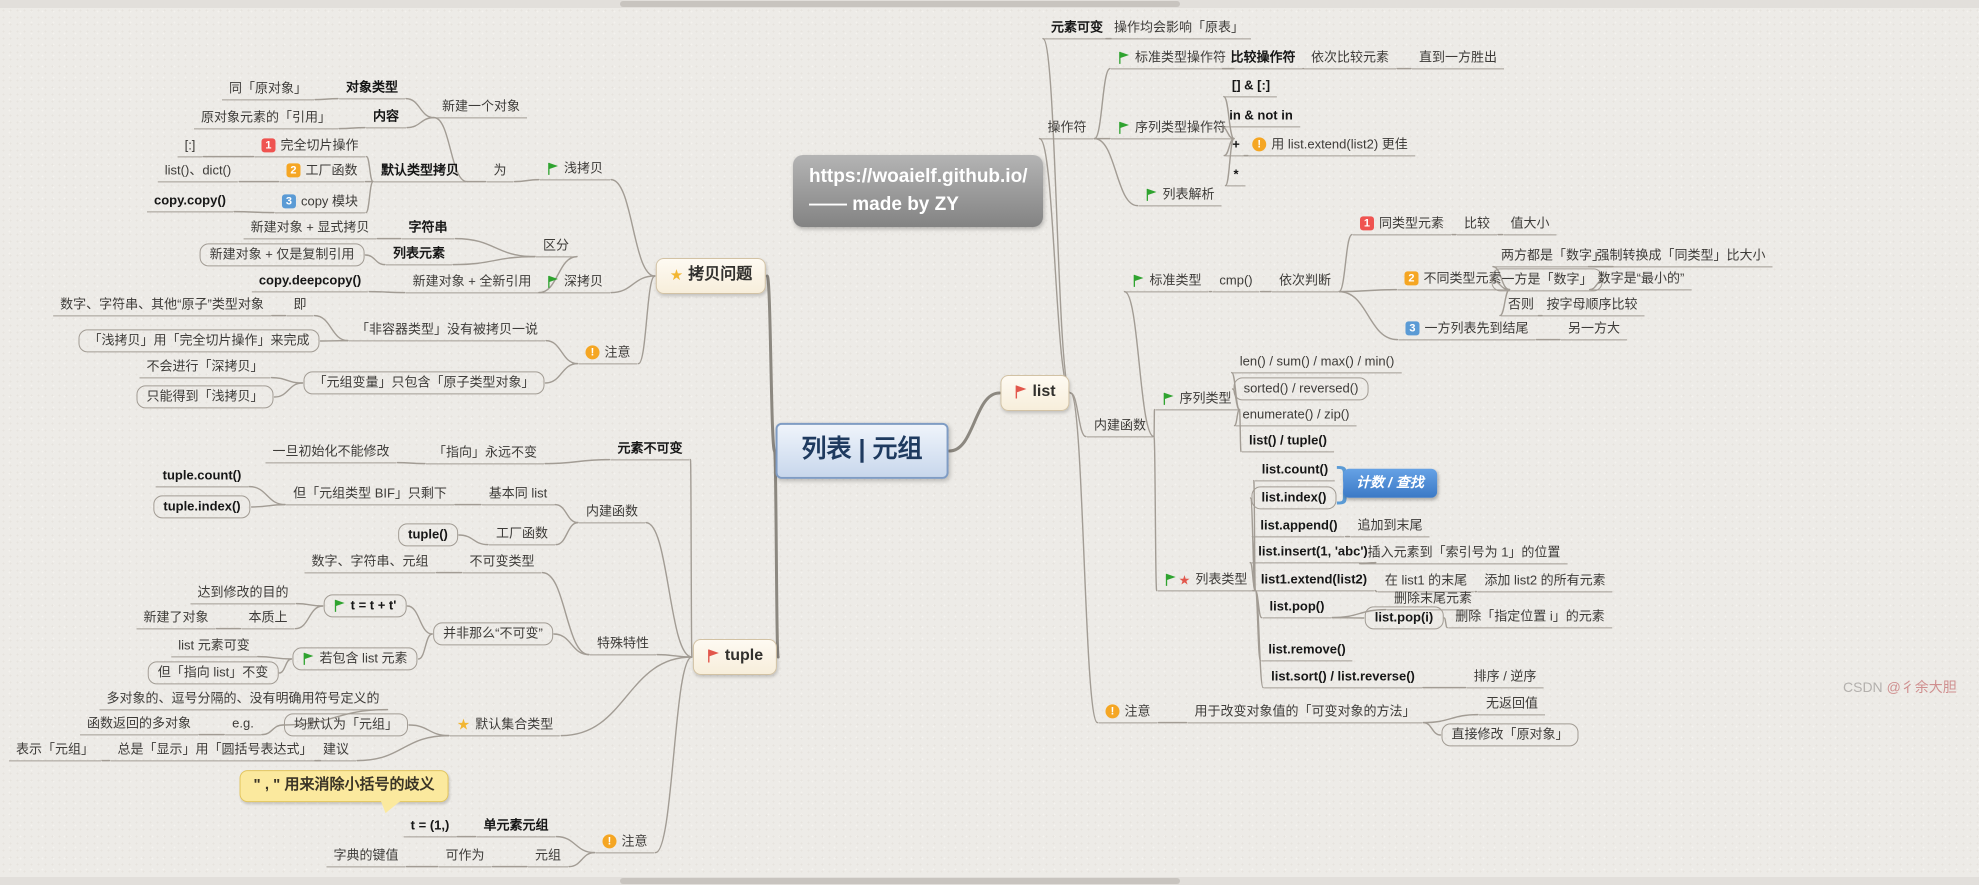 This screenshot has width=1979, height=885. What do you see at coordinates (202, 507) in the screenshot?
I see `map-node-tindex: tuple.index()` at bounding box center [202, 507].